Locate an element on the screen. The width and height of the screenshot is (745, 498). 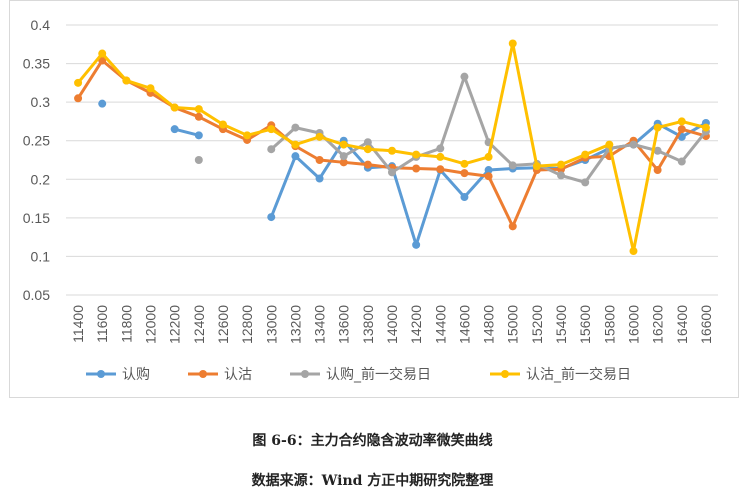
x-tick-label: 11400 is located at coordinates (78, 324).